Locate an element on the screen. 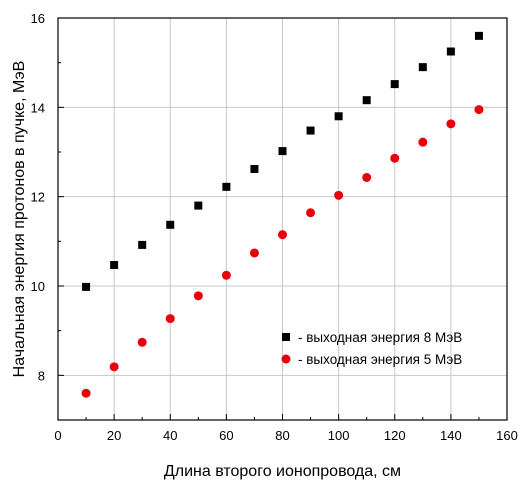 The width and height of the screenshot is (523, 493). x-axis-title: Длина второго ионопровода, см is located at coordinates (282, 471).